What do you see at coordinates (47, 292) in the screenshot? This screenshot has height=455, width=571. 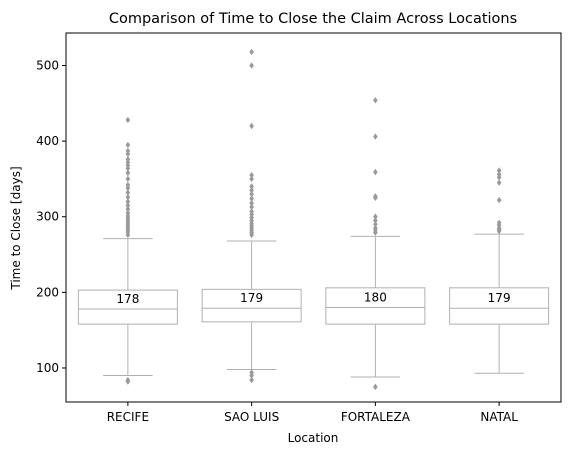 I see `y-tick-label: 200` at bounding box center [47, 292].